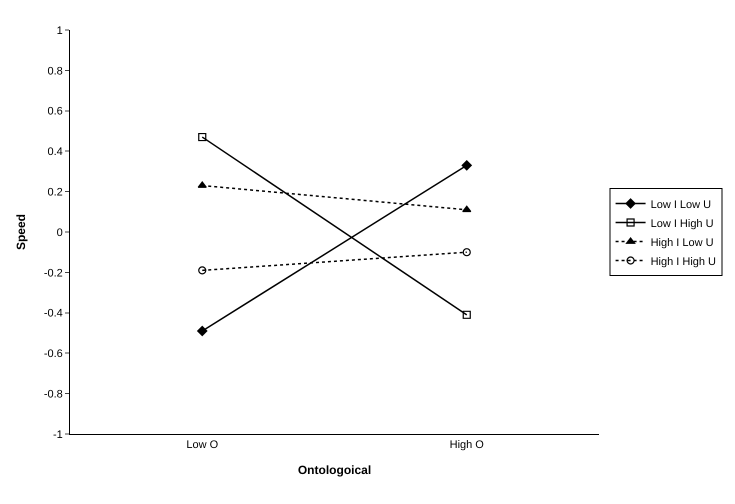 The image size is (735, 504). I want to click on x-tick-label: High O, so click(467, 445).